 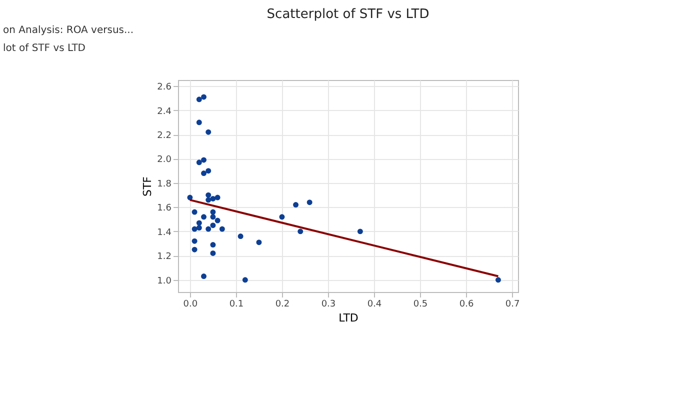 I want to click on x-tick-label: 0.2, so click(x=282, y=305).